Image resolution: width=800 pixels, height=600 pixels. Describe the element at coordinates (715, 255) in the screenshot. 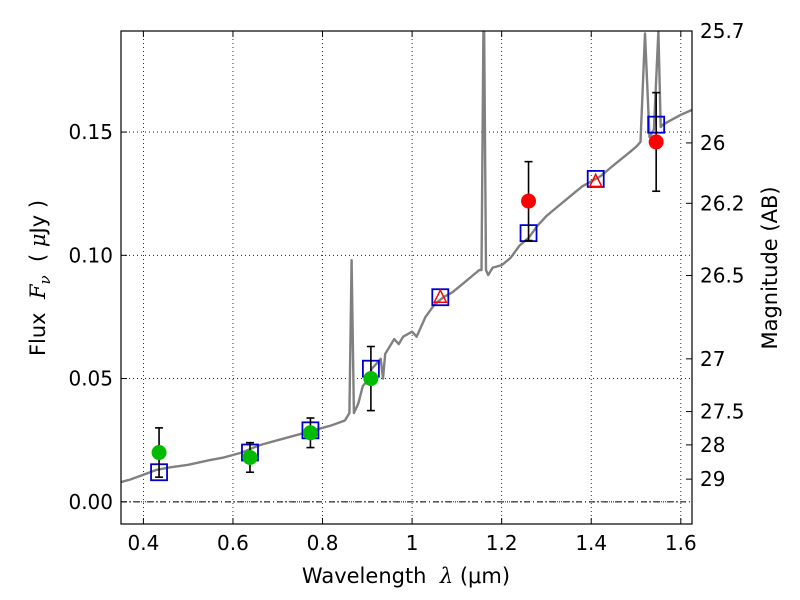

I see `y2-ticks: 25.7 26 26.2 26.5 27 27.5 28 29` at that location.